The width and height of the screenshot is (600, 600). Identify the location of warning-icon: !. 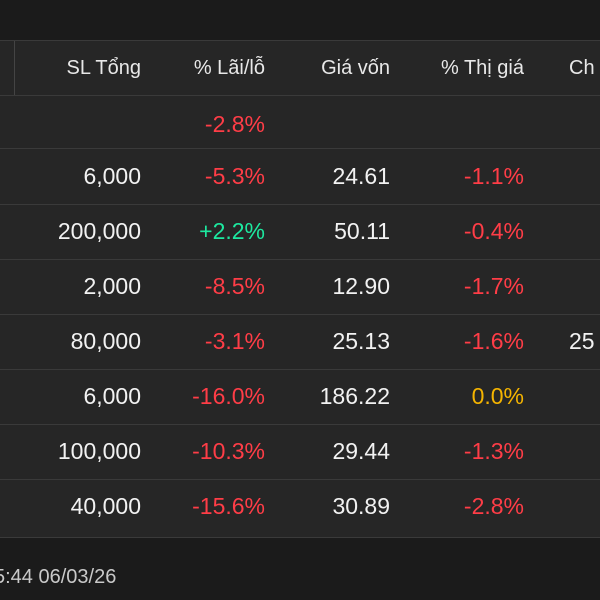
(1, 398).